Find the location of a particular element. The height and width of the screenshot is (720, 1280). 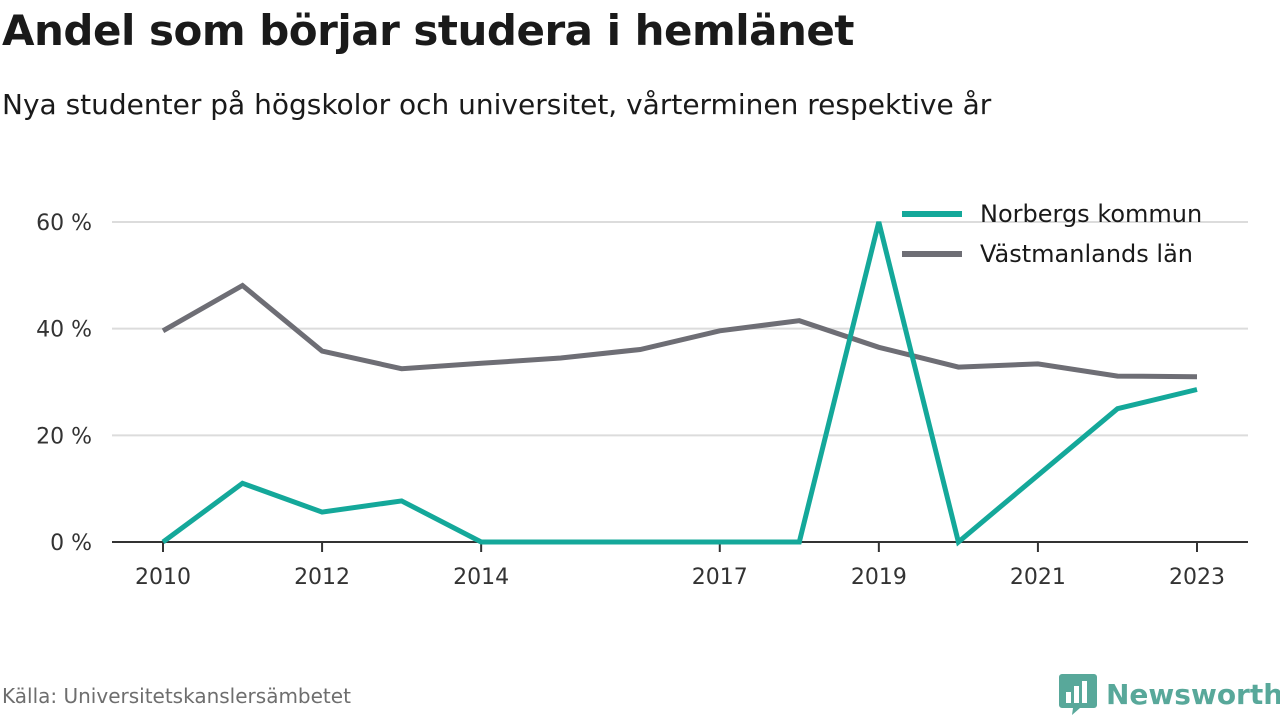

brand-name: Newsworthy is located at coordinates (1193, 694).